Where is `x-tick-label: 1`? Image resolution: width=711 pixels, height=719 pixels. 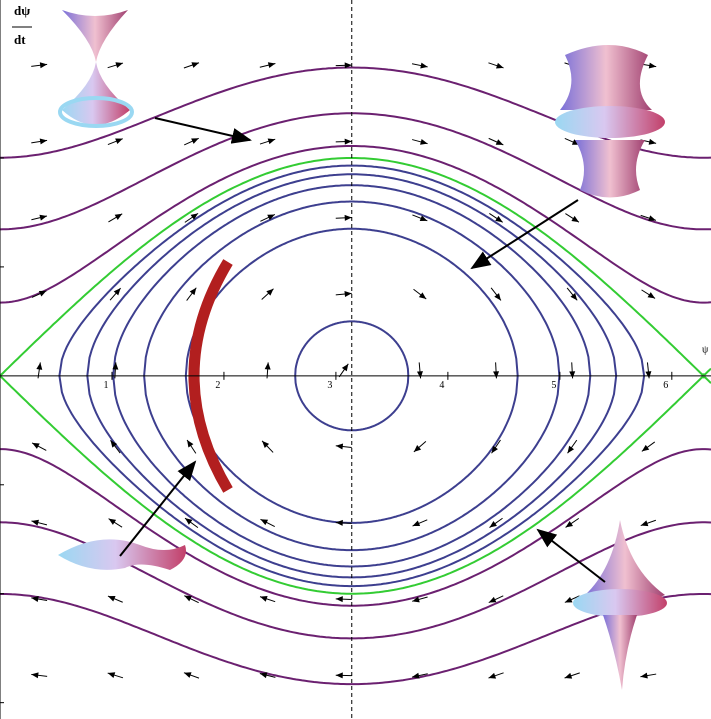 x-tick-label: 1 is located at coordinates (105, 385).